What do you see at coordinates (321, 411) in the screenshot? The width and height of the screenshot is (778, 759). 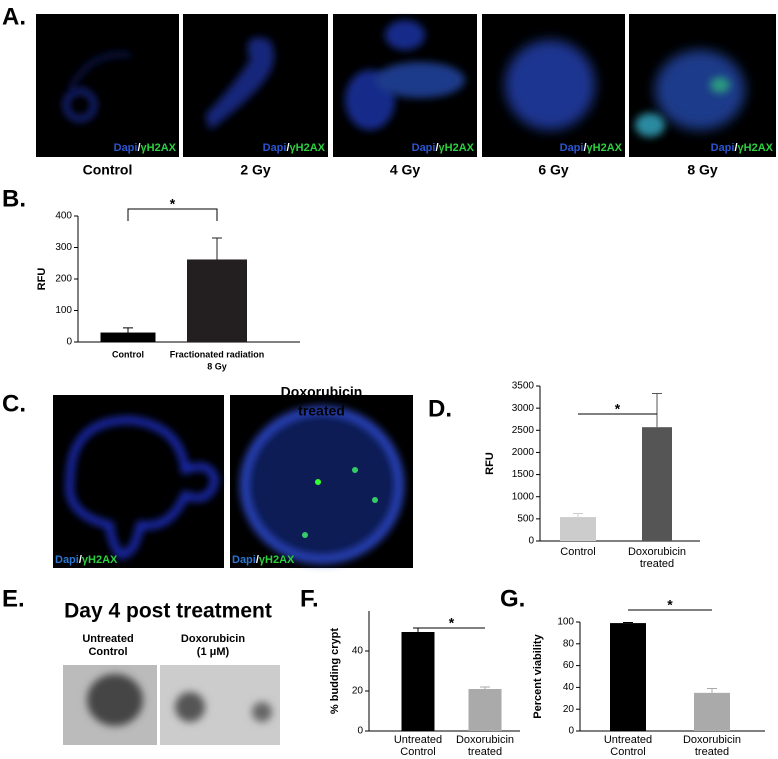 I see `caption: treated` at bounding box center [321, 411].